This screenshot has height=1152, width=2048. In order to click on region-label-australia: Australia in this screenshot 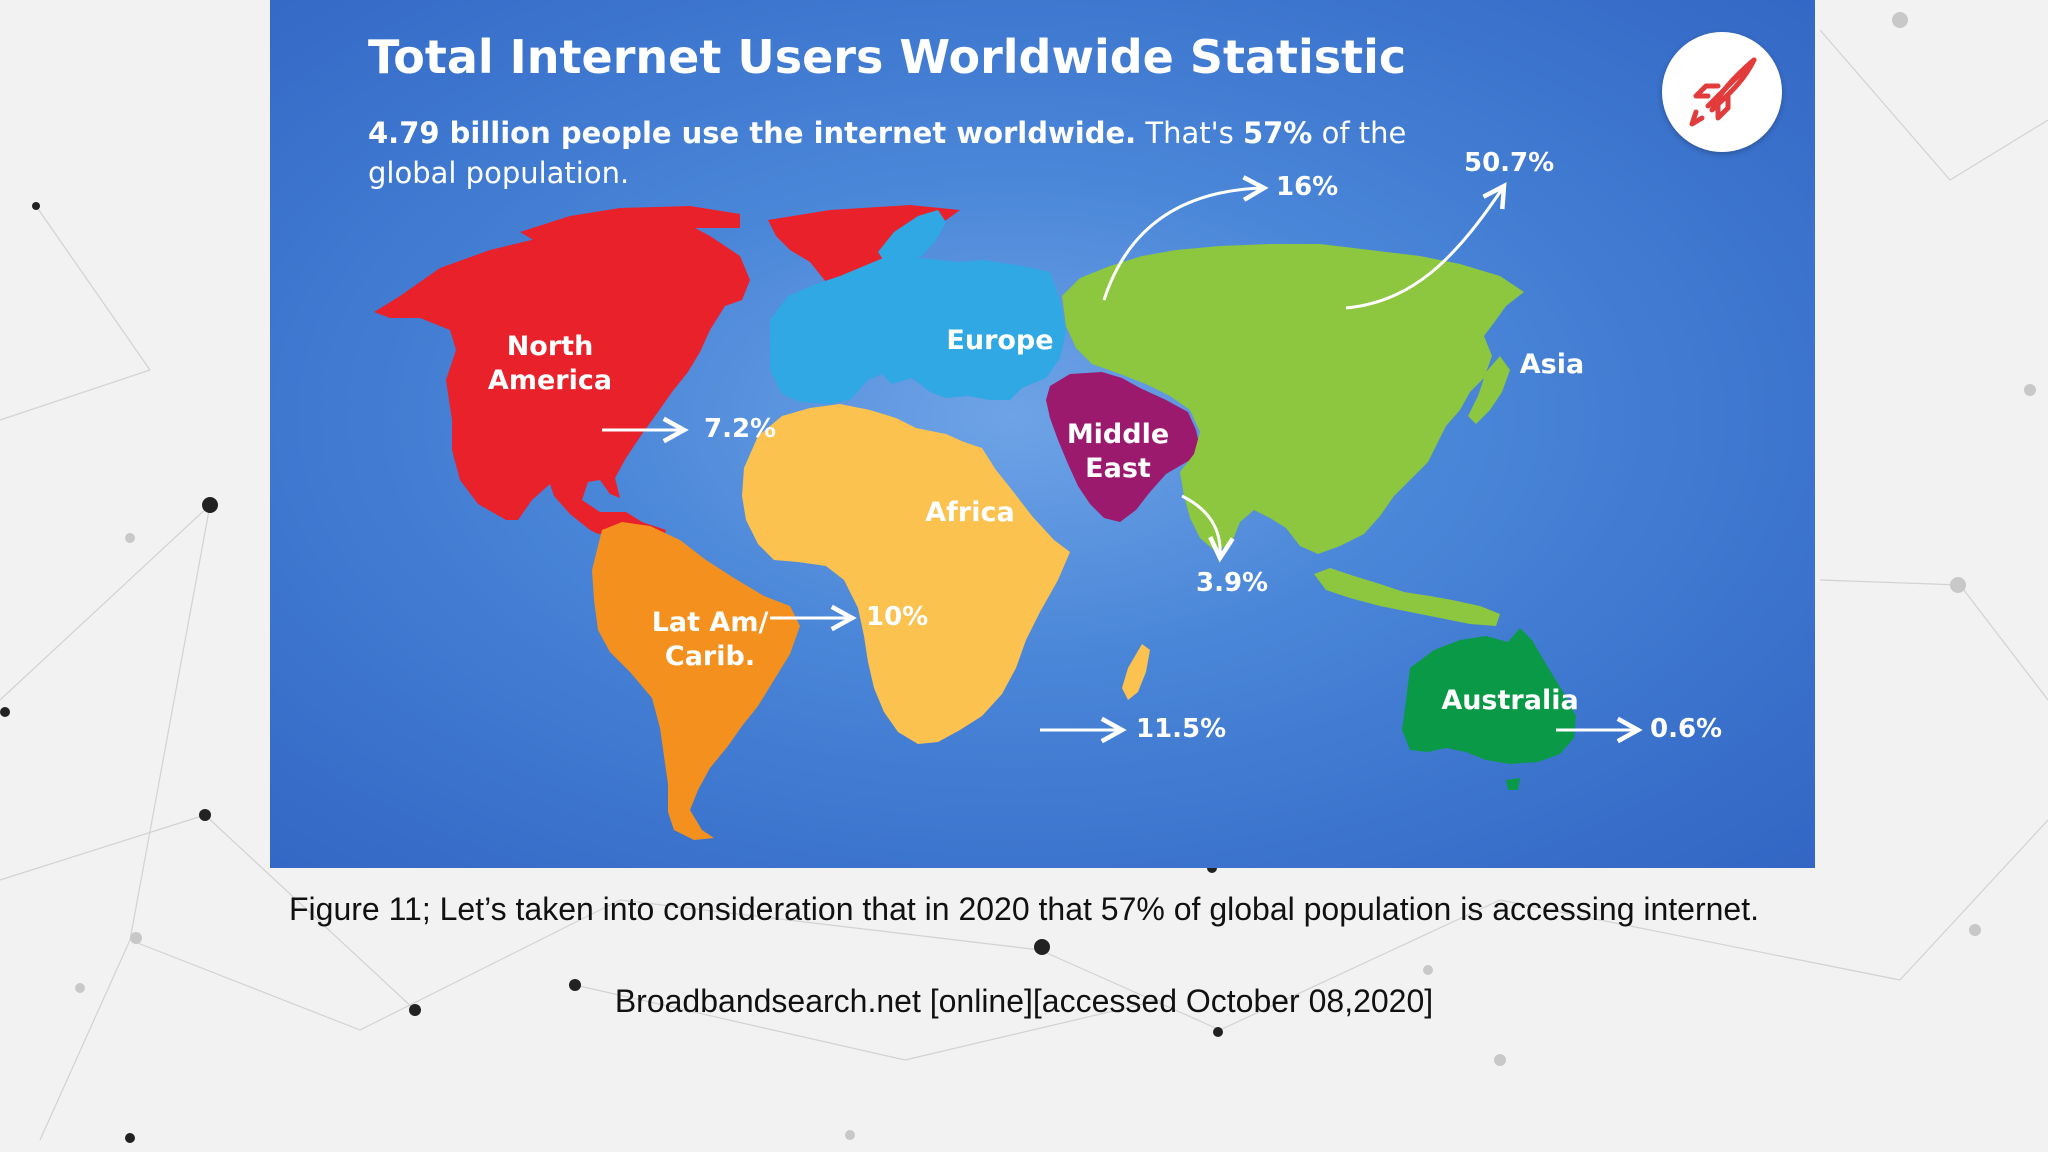, I will do `click(1510, 701)`.